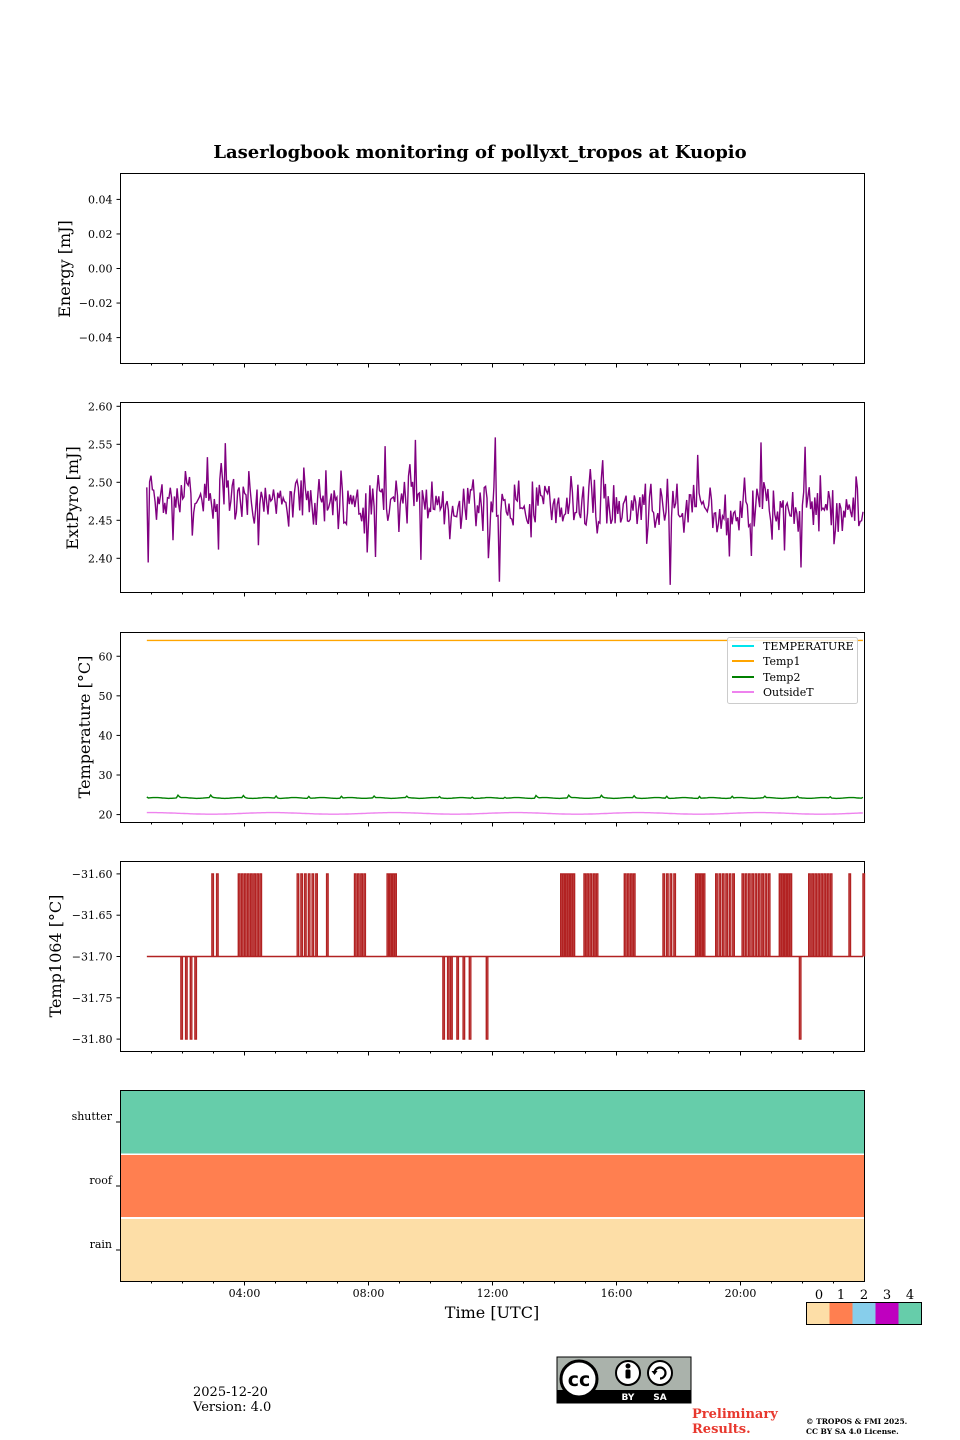  What do you see at coordinates (232, 1407) in the screenshot?
I see `footer-version: Version: 4.0` at bounding box center [232, 1407].